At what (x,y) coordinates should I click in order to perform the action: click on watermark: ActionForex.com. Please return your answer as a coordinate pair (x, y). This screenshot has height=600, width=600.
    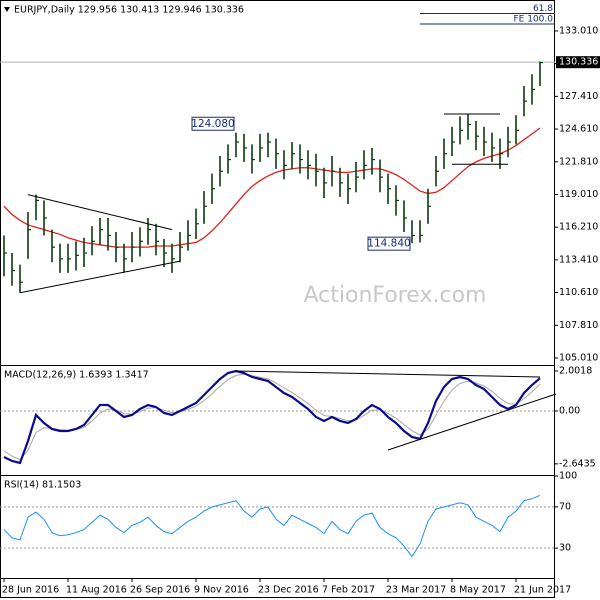
    Looking at the image, I should click on (395, 295).